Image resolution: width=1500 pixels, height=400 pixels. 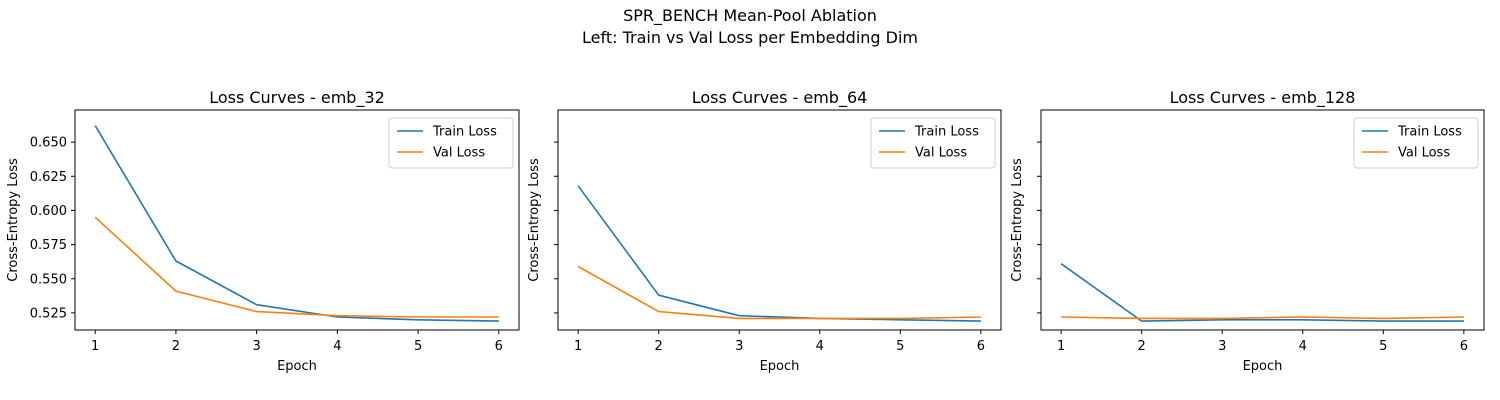 I want to click on y-tick-label: 0.600, so click(x=48, y=211).